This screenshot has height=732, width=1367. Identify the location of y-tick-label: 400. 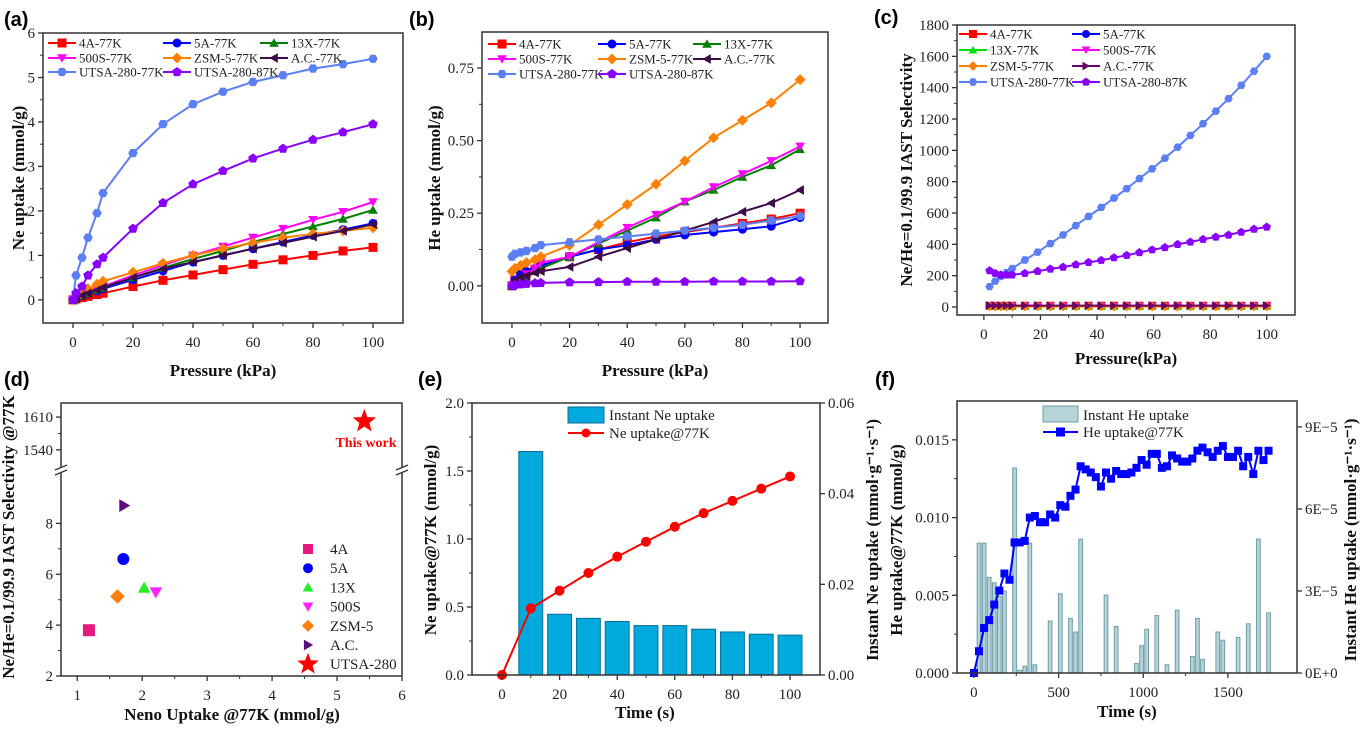
(938, 245).